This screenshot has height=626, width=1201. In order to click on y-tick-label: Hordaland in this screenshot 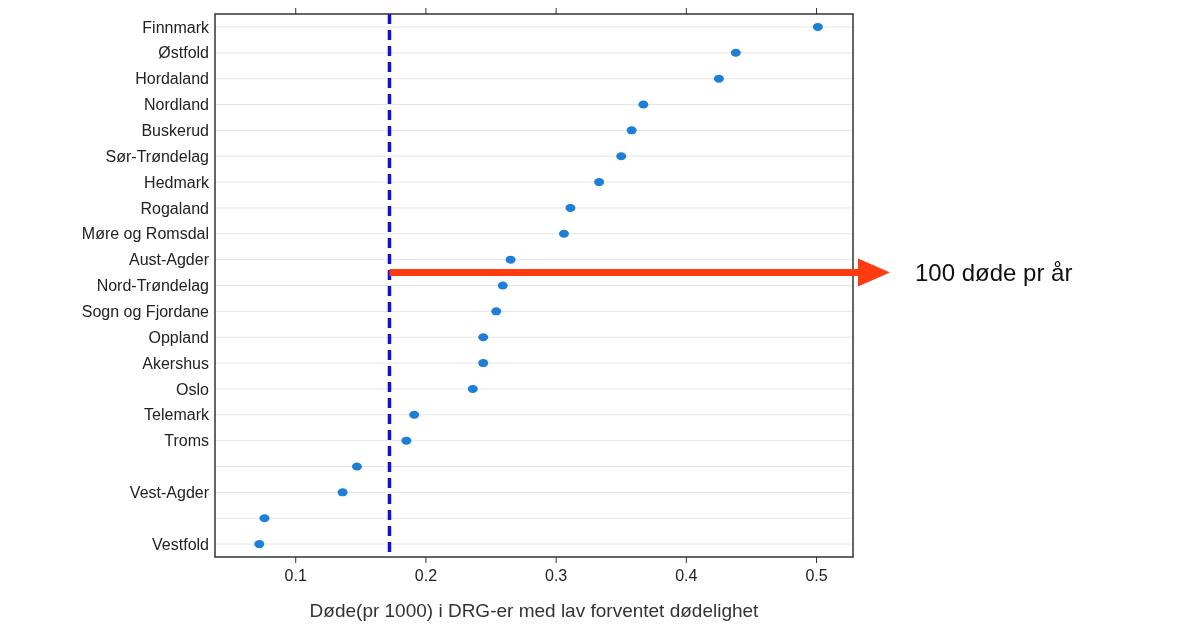, I will do `click(172, 79)`.